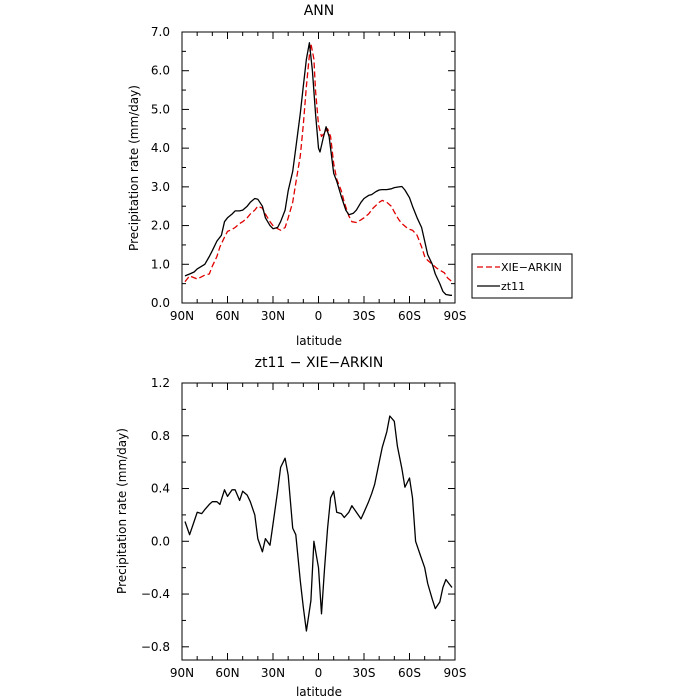  Describe the element at coordinates (160, 71) in the screenshot. I see `y-tick-label: 6.0` at that location.